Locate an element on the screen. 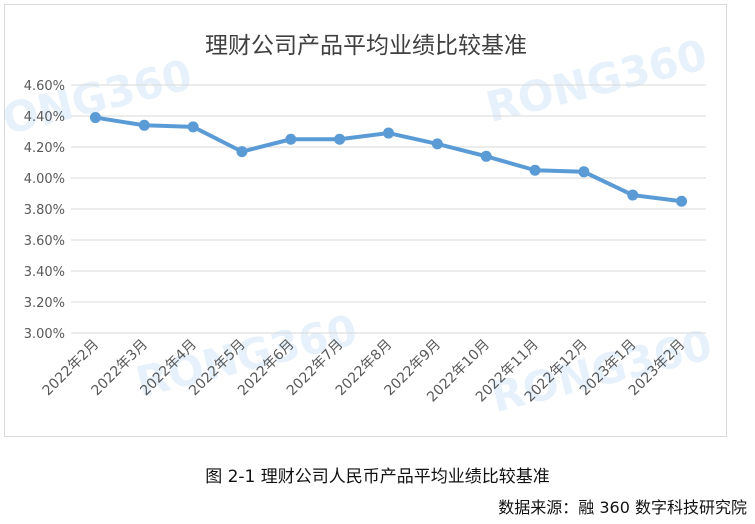 This screenshot has width=755, height=524. y-tick-label: 3.60% is located at coordinates (44, 241).